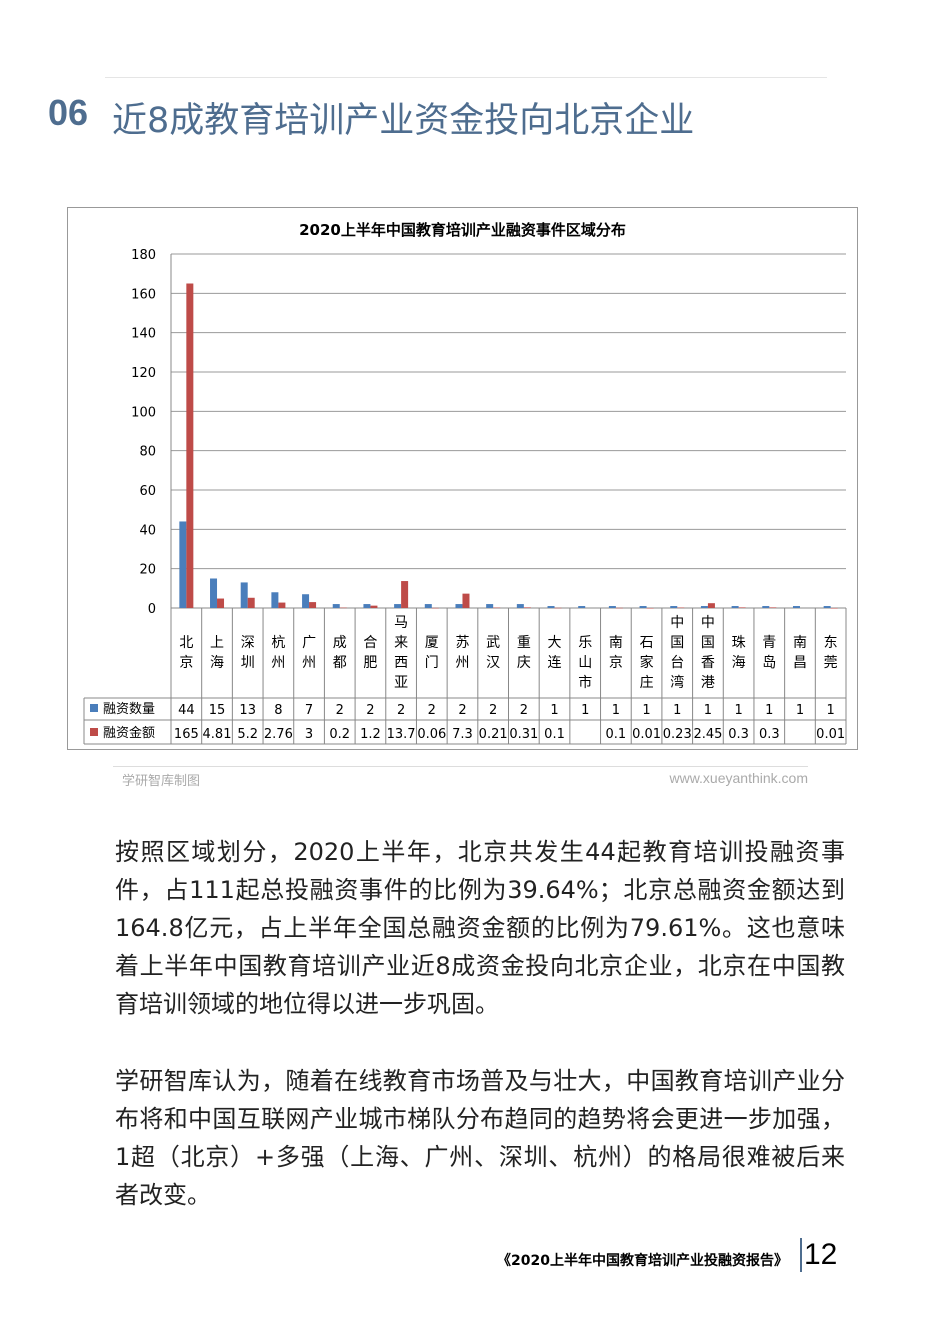 Image resolution: width=933 pixels, height=1320 pixels. I want to click on category-label: 武, so click(493, 643).